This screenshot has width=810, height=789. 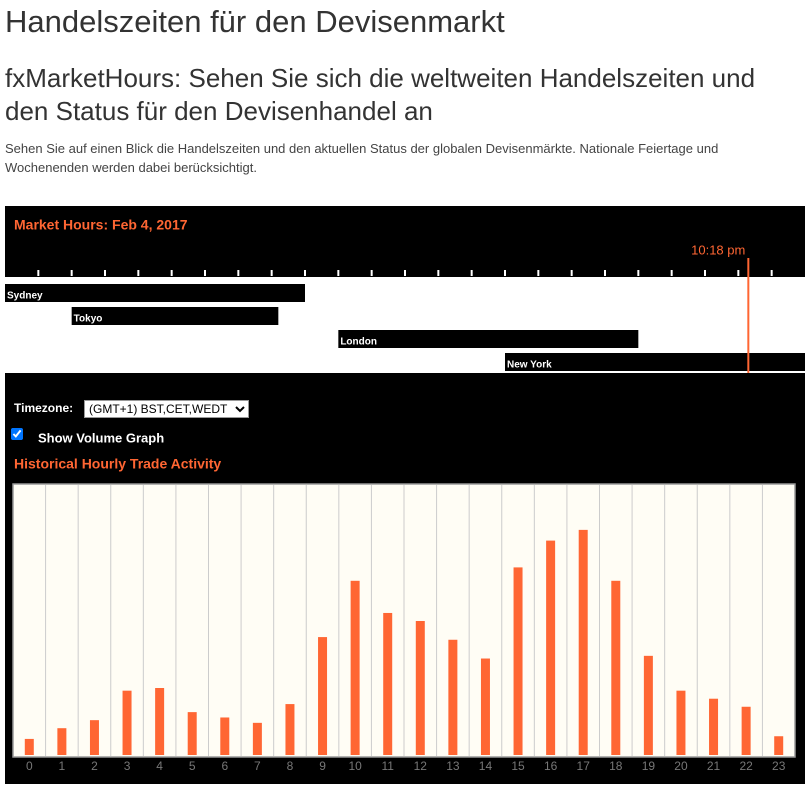 What do you see at coordinates (718, 249) in the screenshot?
I see `current-time-label: 10:18 pm` at bounding box center [718, 249].